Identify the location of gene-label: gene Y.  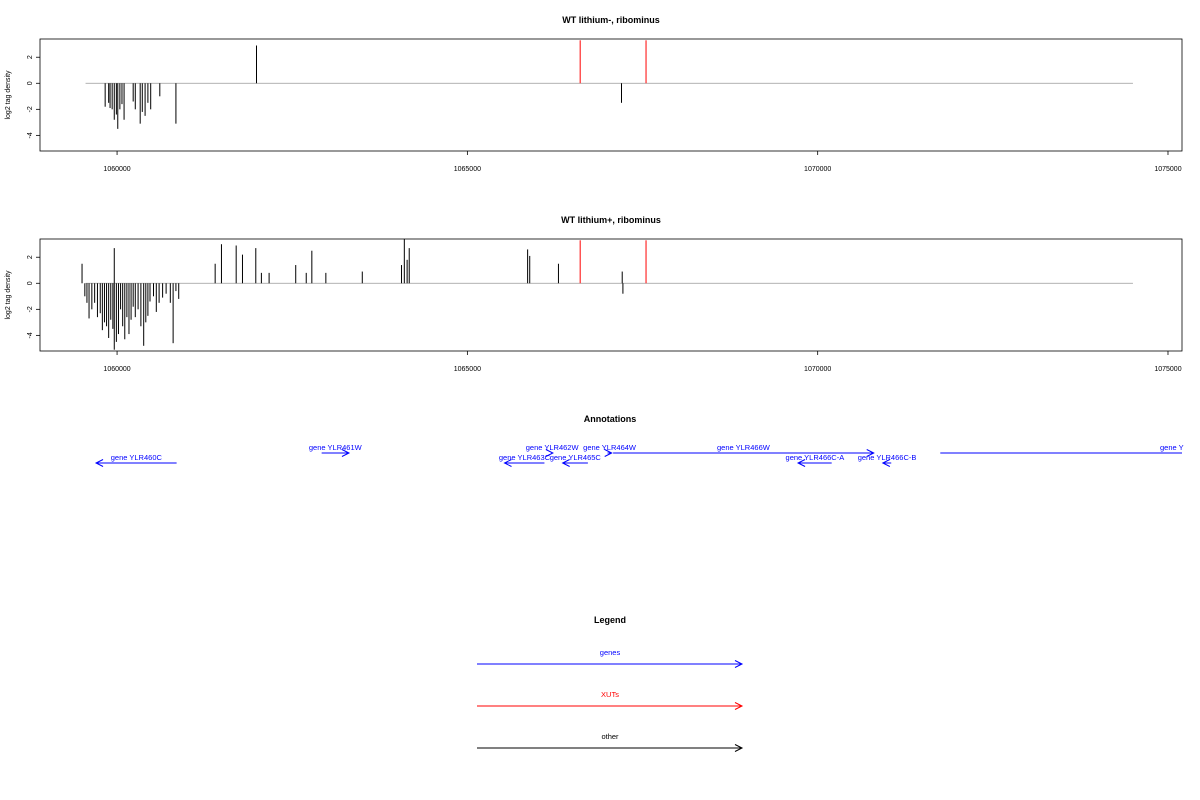
(1172, 447).